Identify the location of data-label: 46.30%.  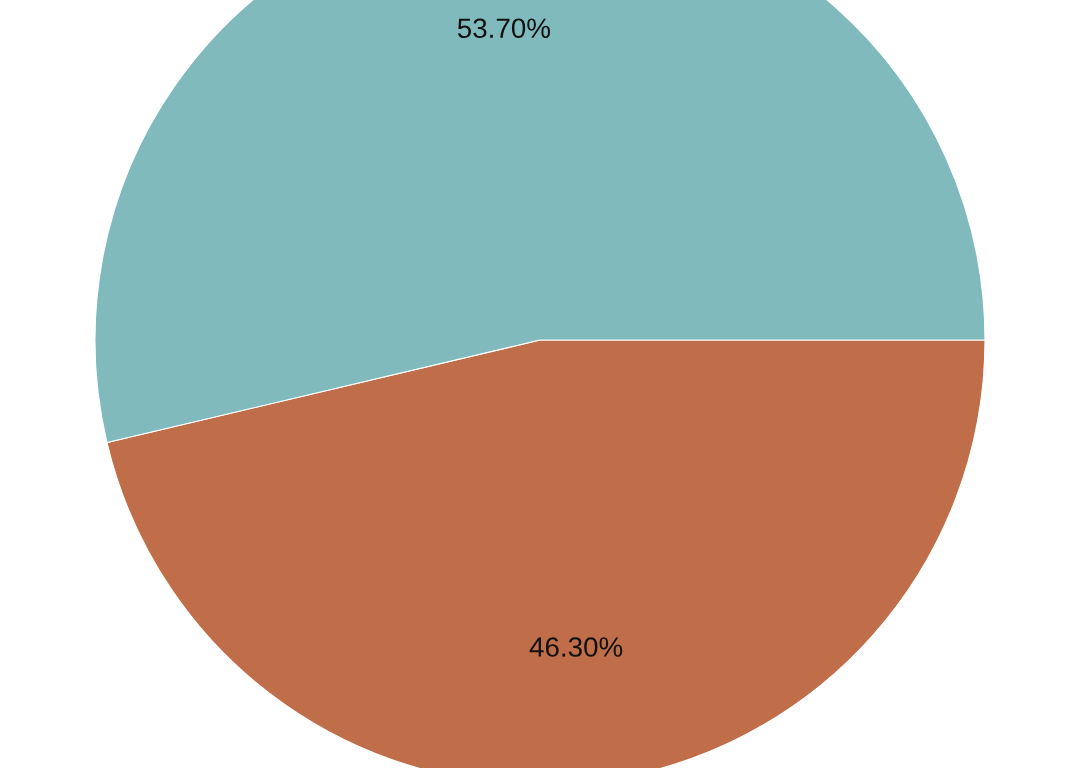
(576, 647).